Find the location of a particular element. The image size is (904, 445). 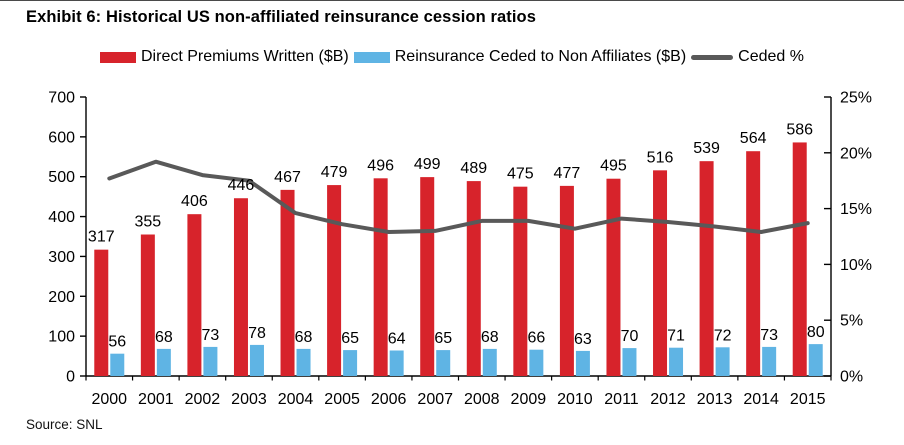

left-axis-tick-label: 600 is located at coordinates (61, 137).